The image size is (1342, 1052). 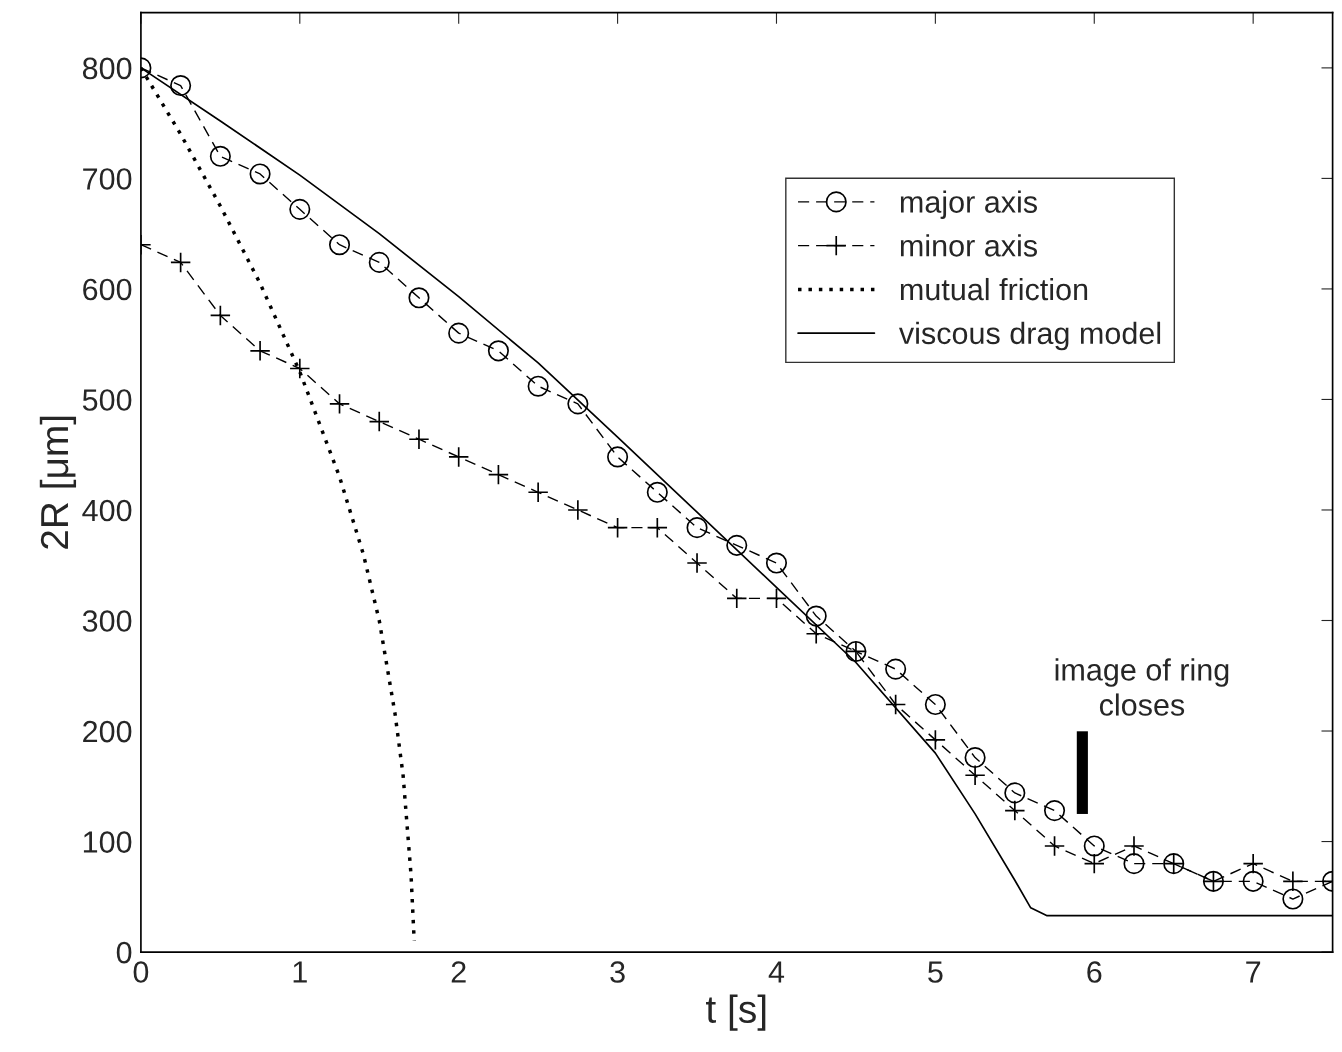 I want to click on legend-label: major axis, so click(x=968, y=204).